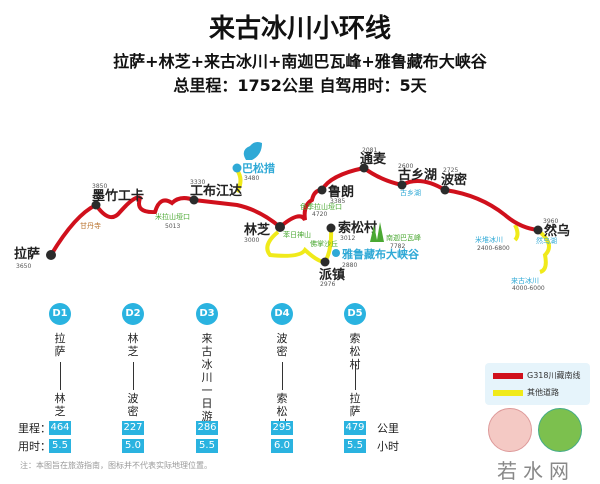  I want to click on map-label: 古乡湖, so click(417, 175).